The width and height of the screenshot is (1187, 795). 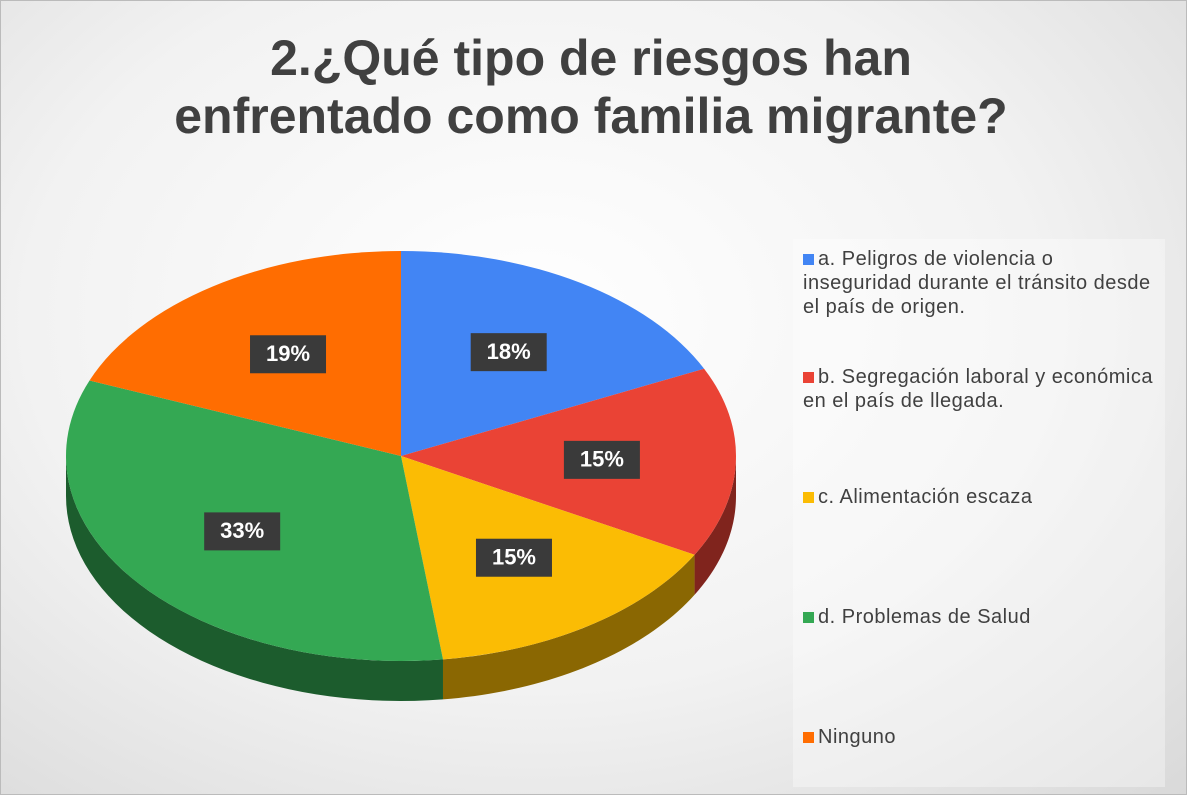 I want to click on data-label-group: 19%, so click(x=288, y=354).